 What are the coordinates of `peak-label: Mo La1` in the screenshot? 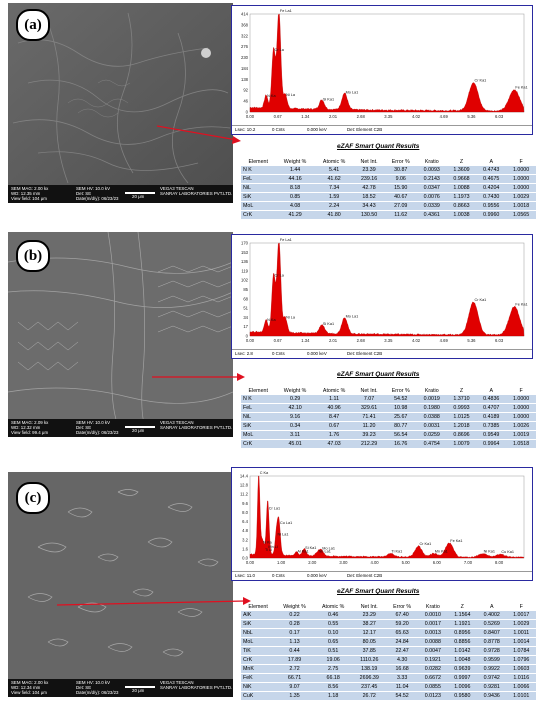 It's located at (352, 317).